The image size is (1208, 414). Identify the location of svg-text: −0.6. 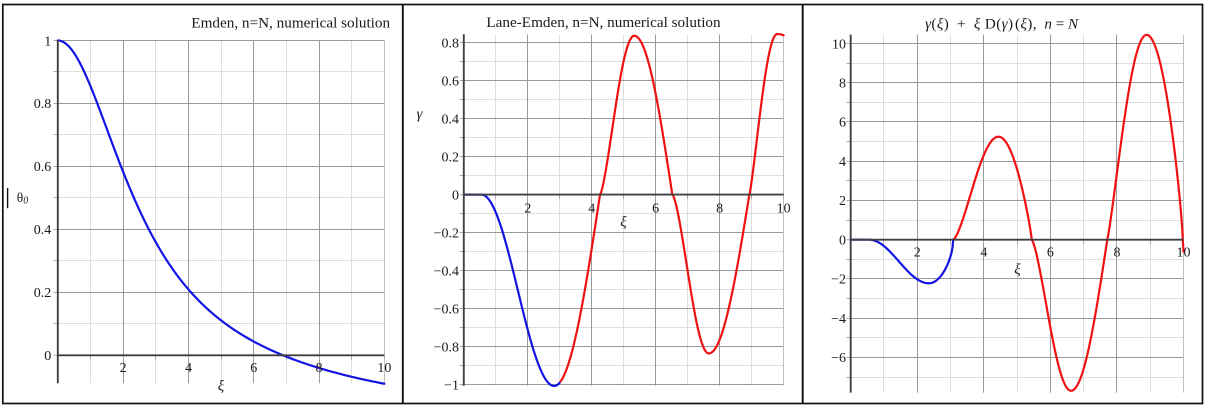
(446, 309).